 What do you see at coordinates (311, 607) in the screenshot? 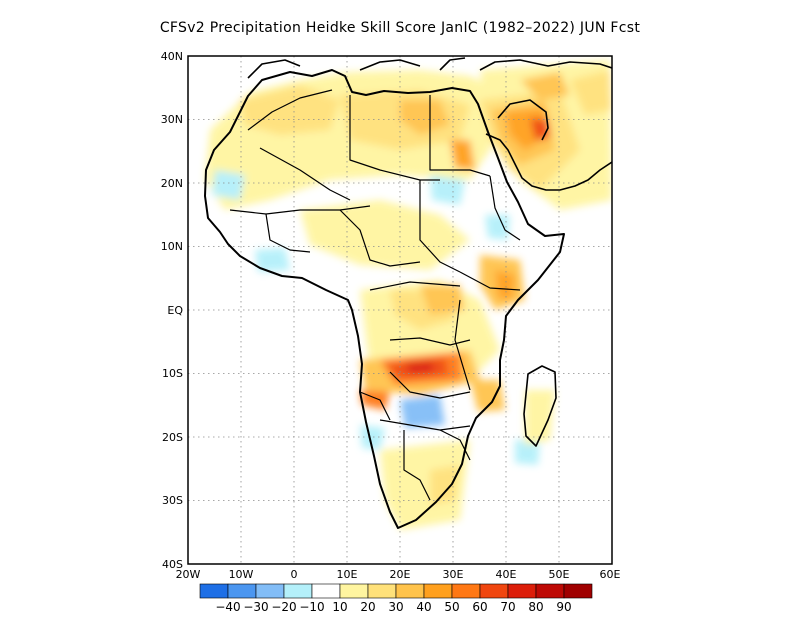
I see `colorbar-label: −10` at bounding box center [311, 607].